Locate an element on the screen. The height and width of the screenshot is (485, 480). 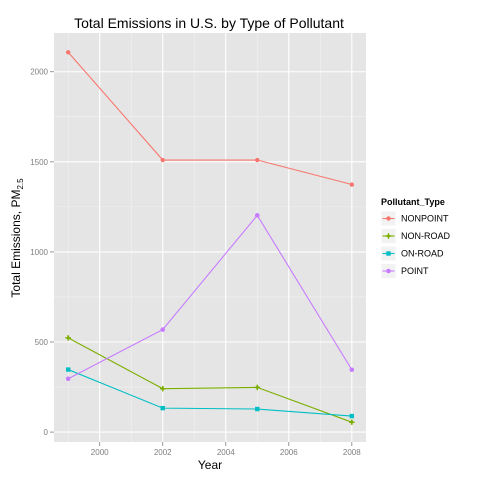
legend-item-nonpoint: NONPOINT is located at coordinates (414, 218).